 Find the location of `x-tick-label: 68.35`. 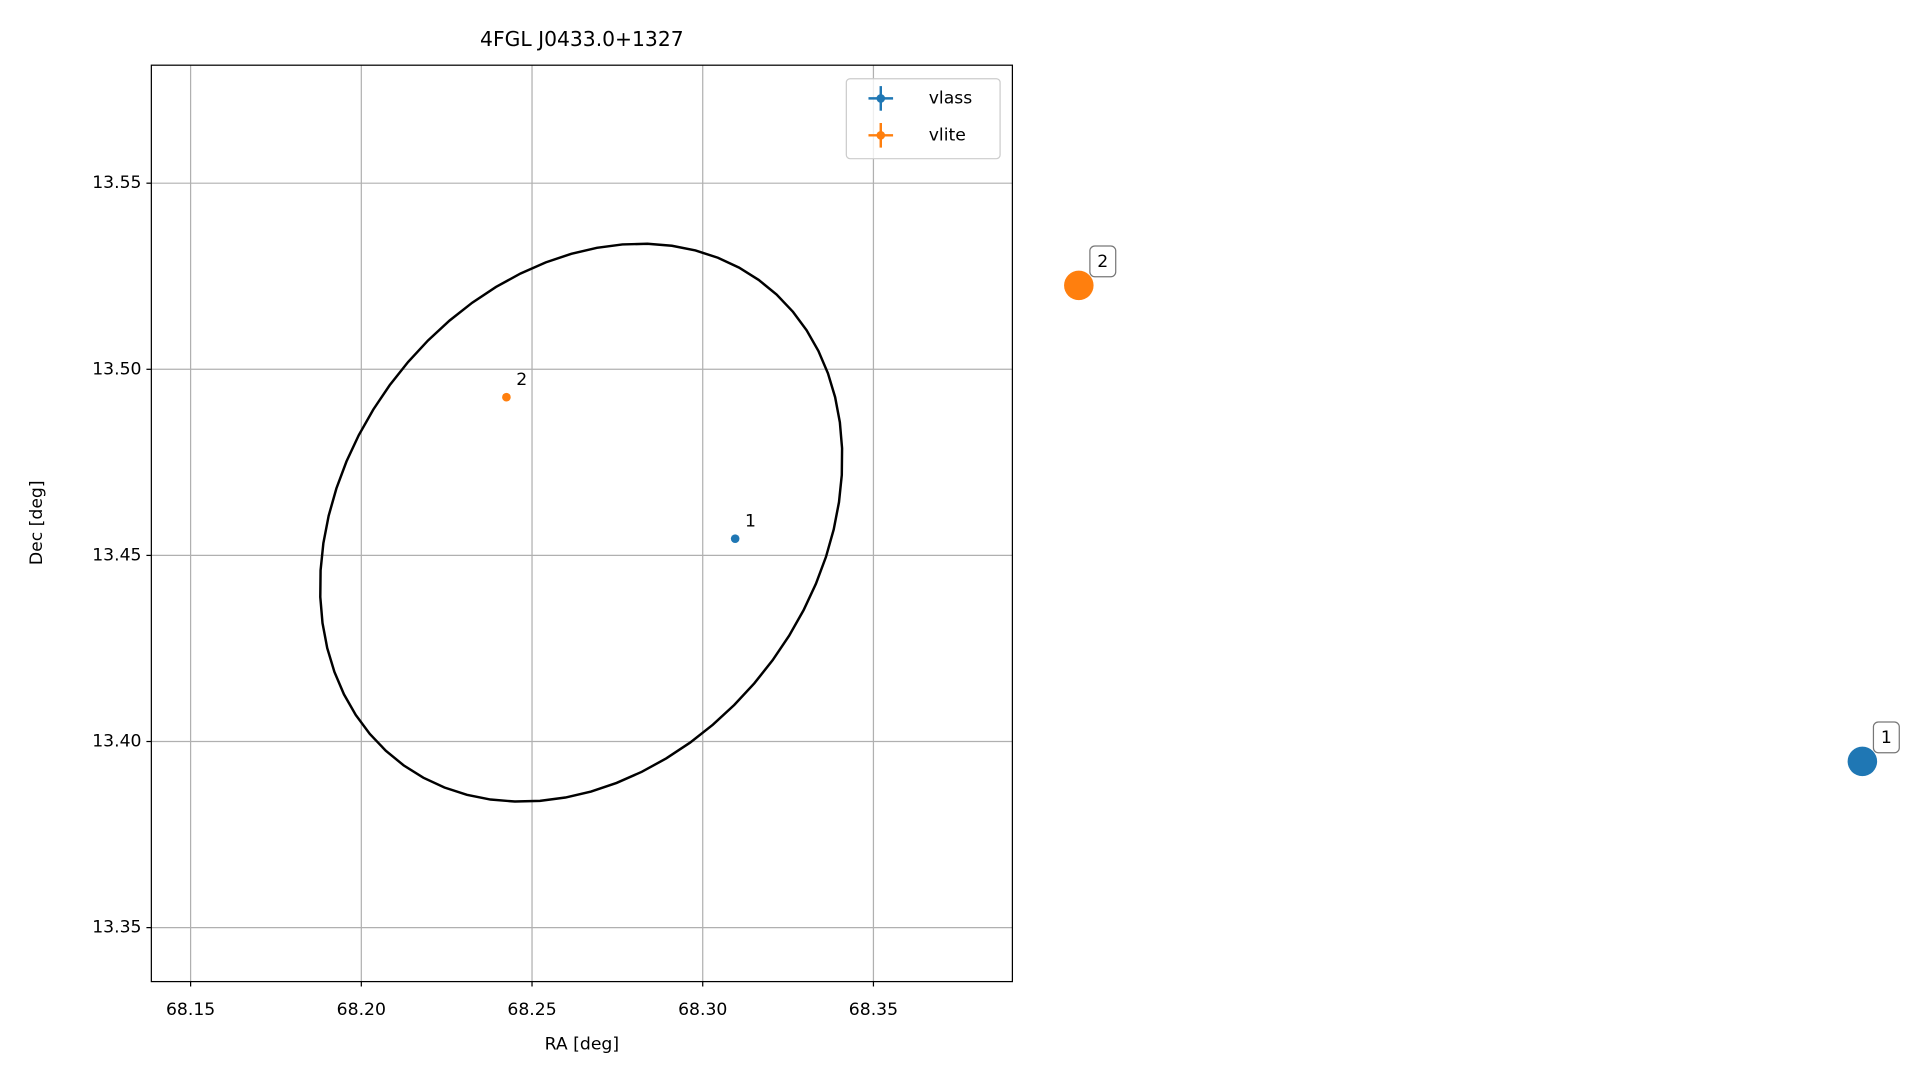

x-tick-label: 68.35 is located at coordinates (873, 1010).